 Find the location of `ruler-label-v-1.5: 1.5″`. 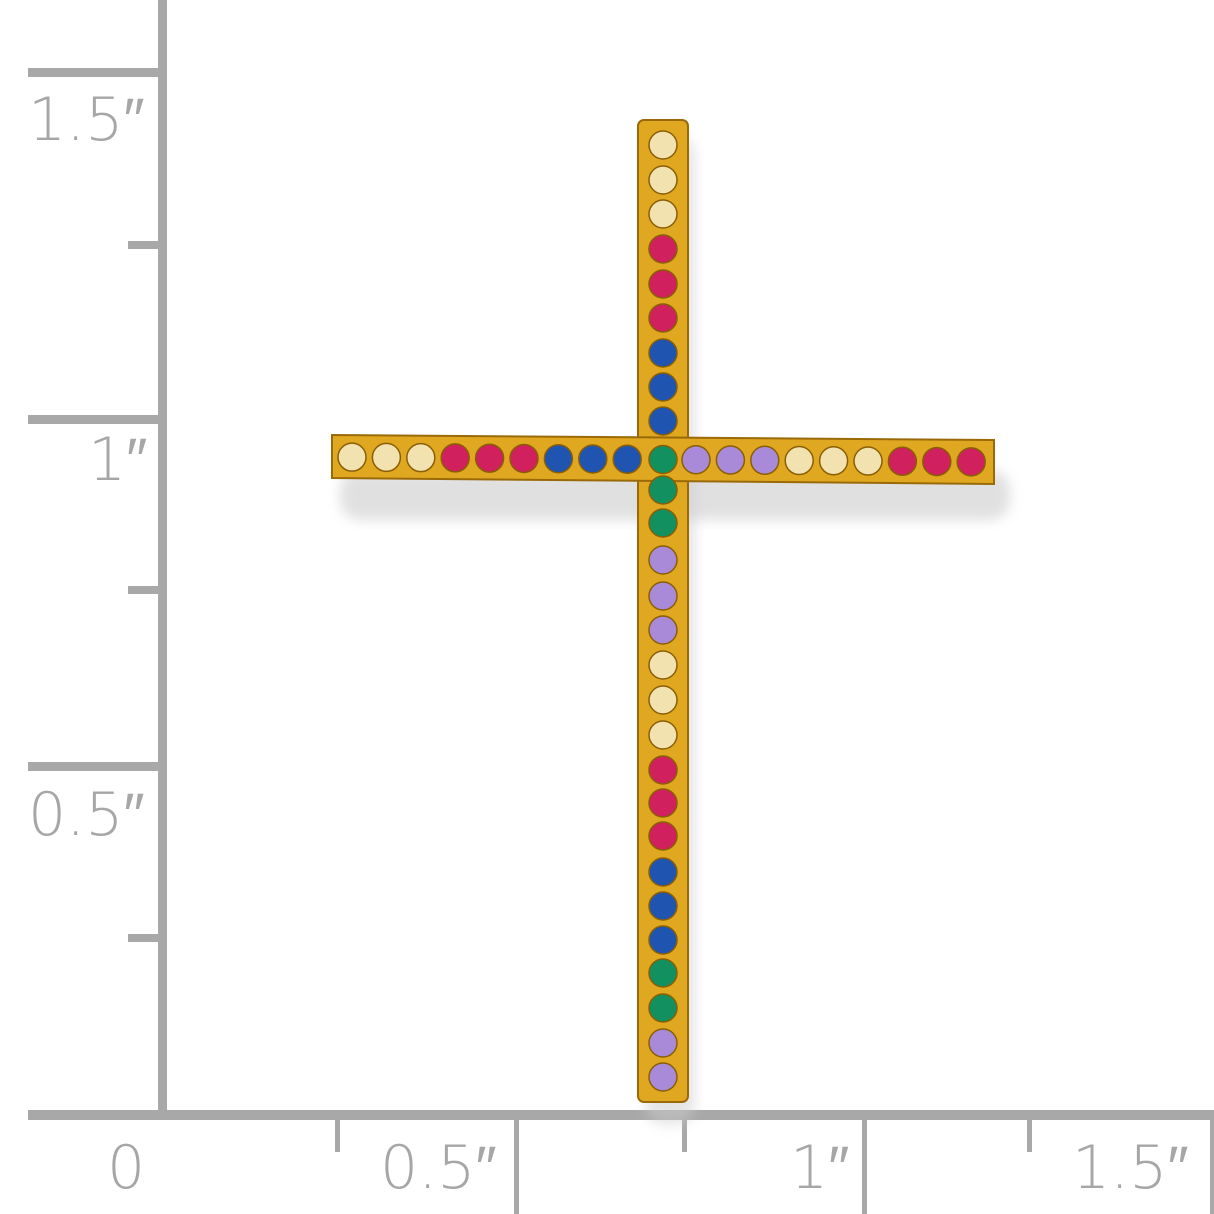

ruler-label-v-1.5: 1.5″ is located at coordinates (86, 120).